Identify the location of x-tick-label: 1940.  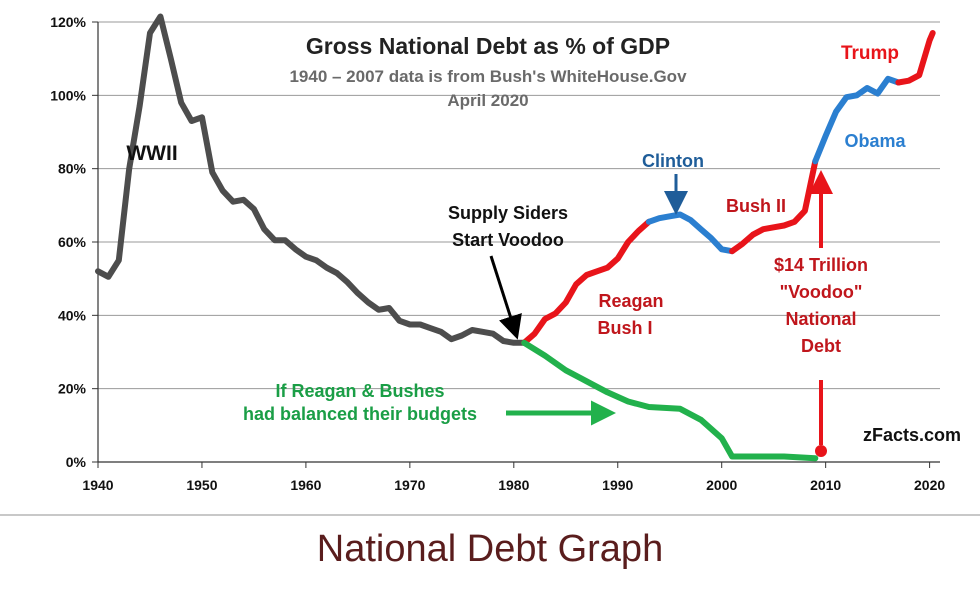
(97, 485).